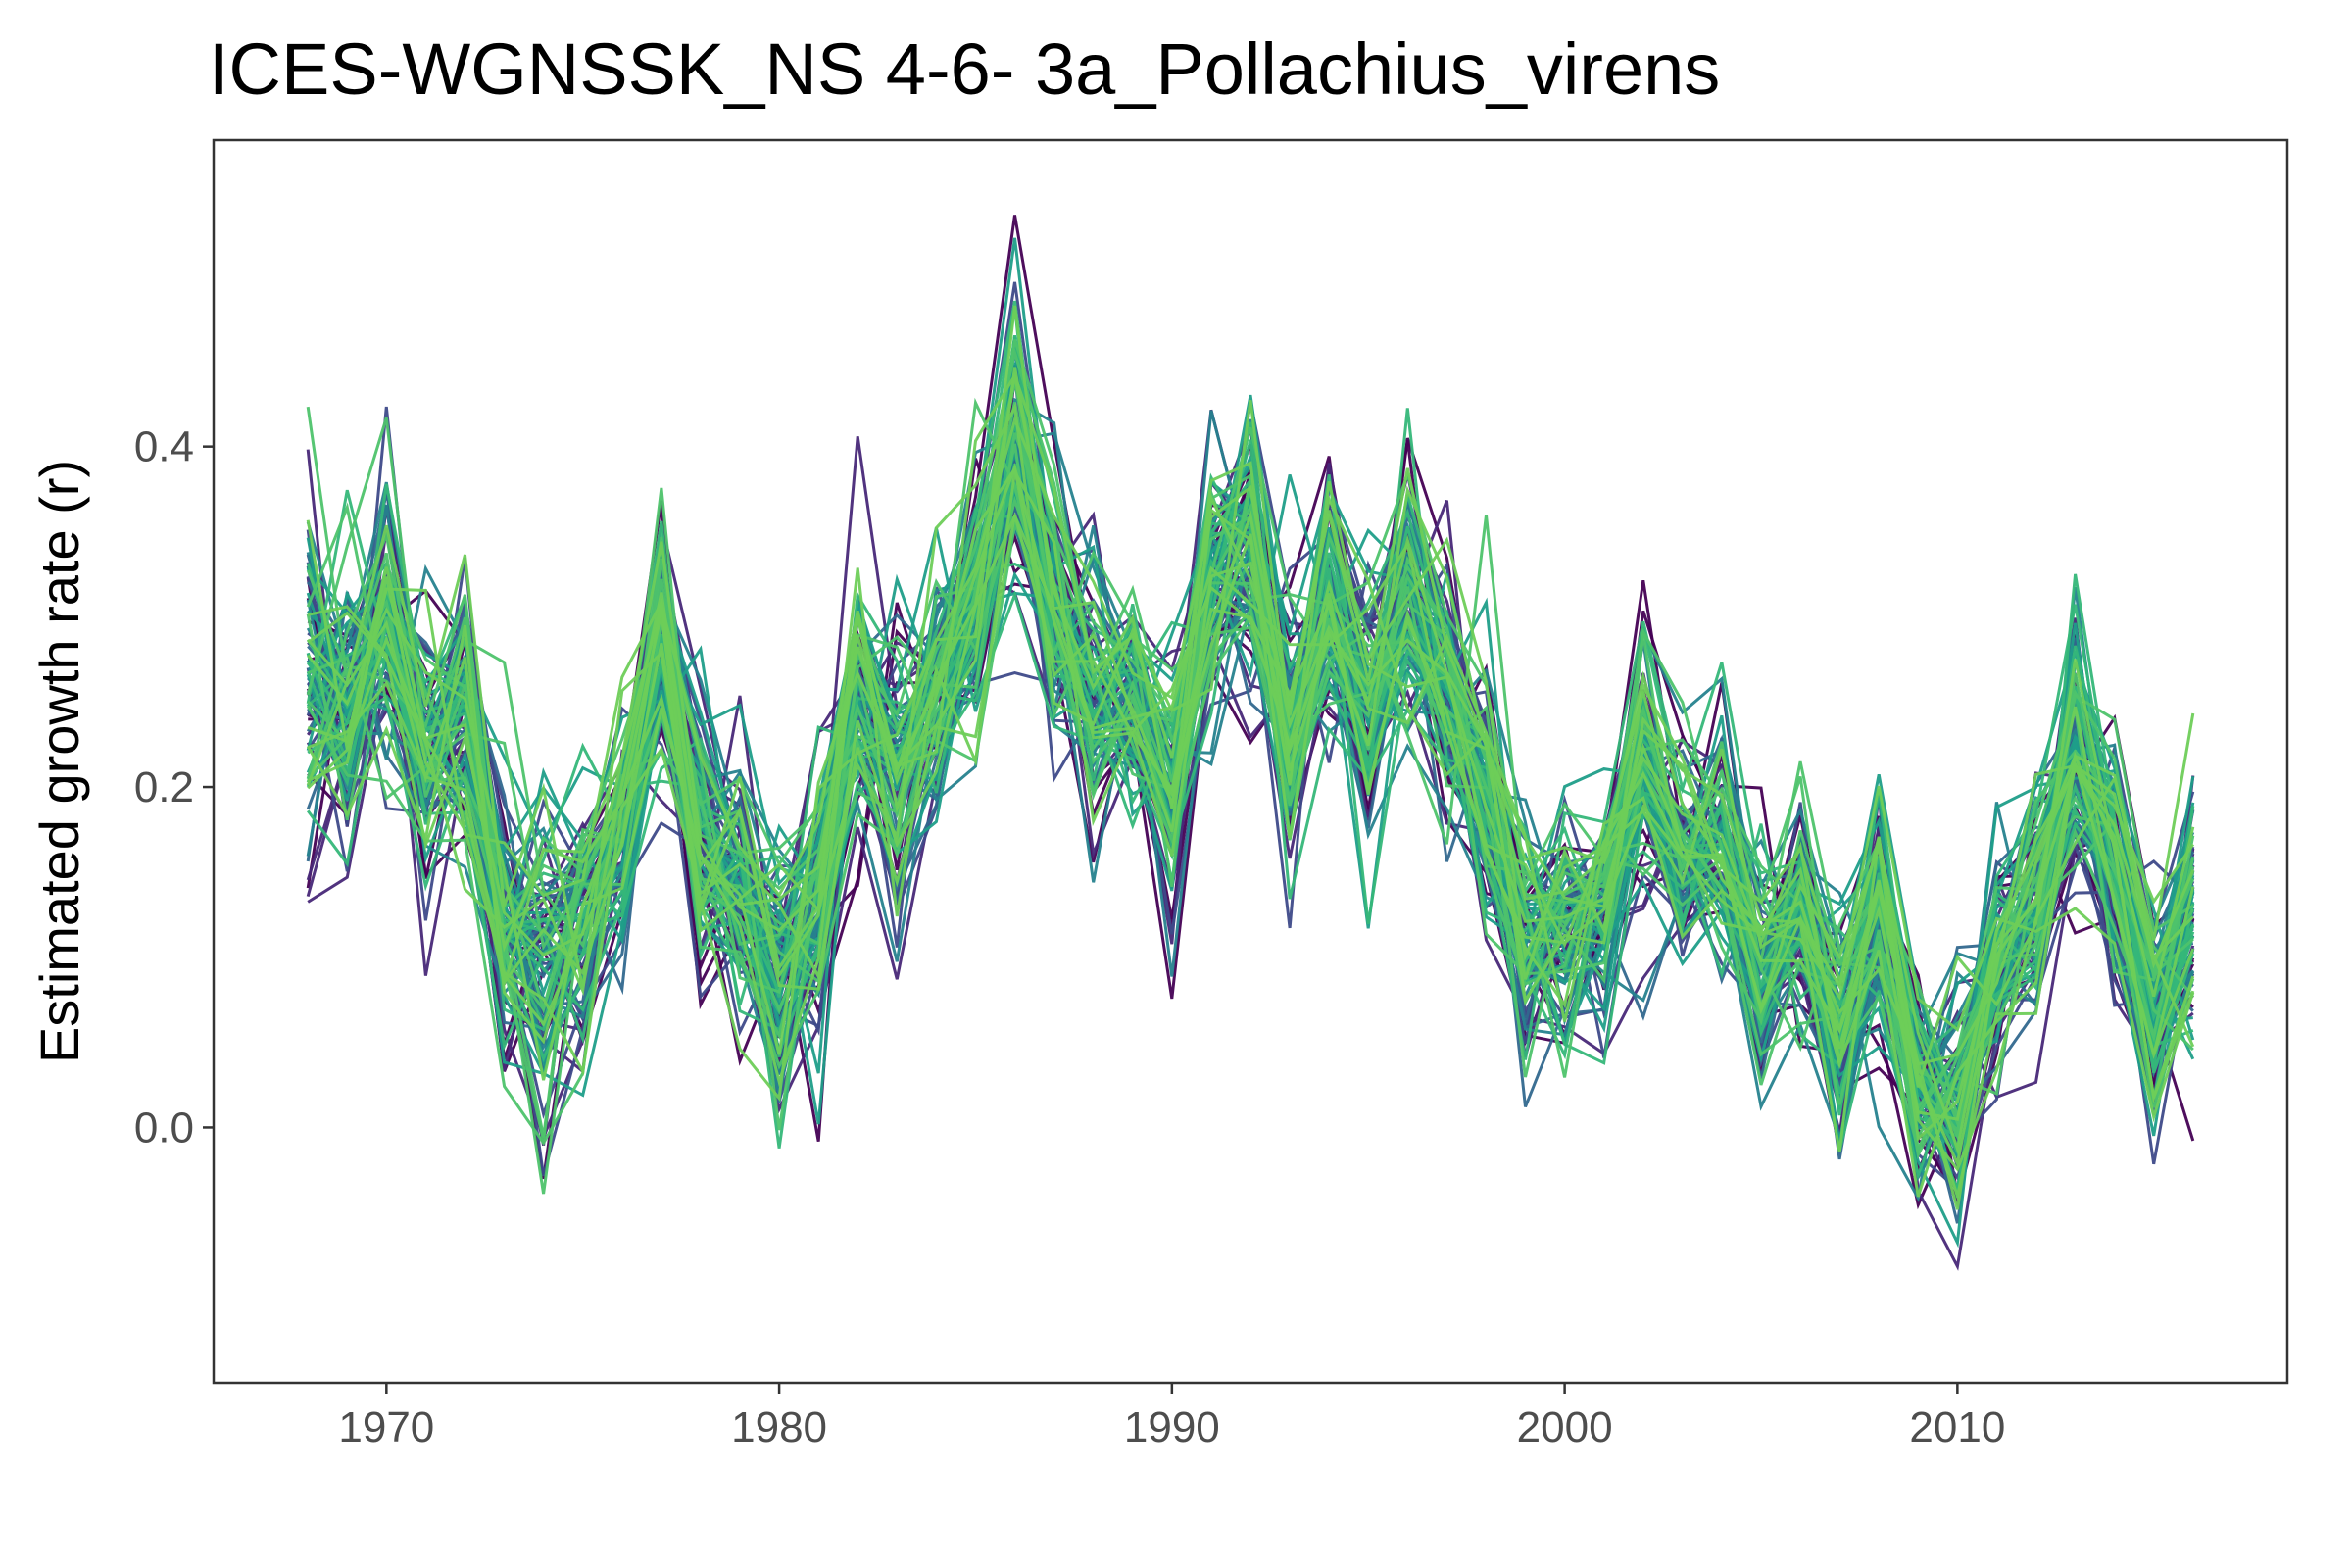  What do you see at coordinates (59, 761) in the screenshot?
I see `y-axis-title: Estimated growth rate (r)` at bounding box center [59, 761].